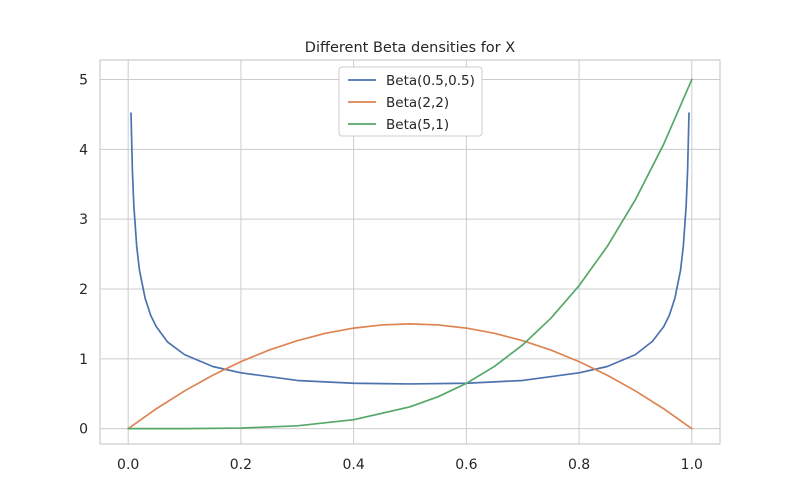 The width and height of the screenshot is (800, 500). What do you see at coordinates (83, 290) in the screenshot?
I see `y-tick-label: 2` at bounding box center [83, 290].